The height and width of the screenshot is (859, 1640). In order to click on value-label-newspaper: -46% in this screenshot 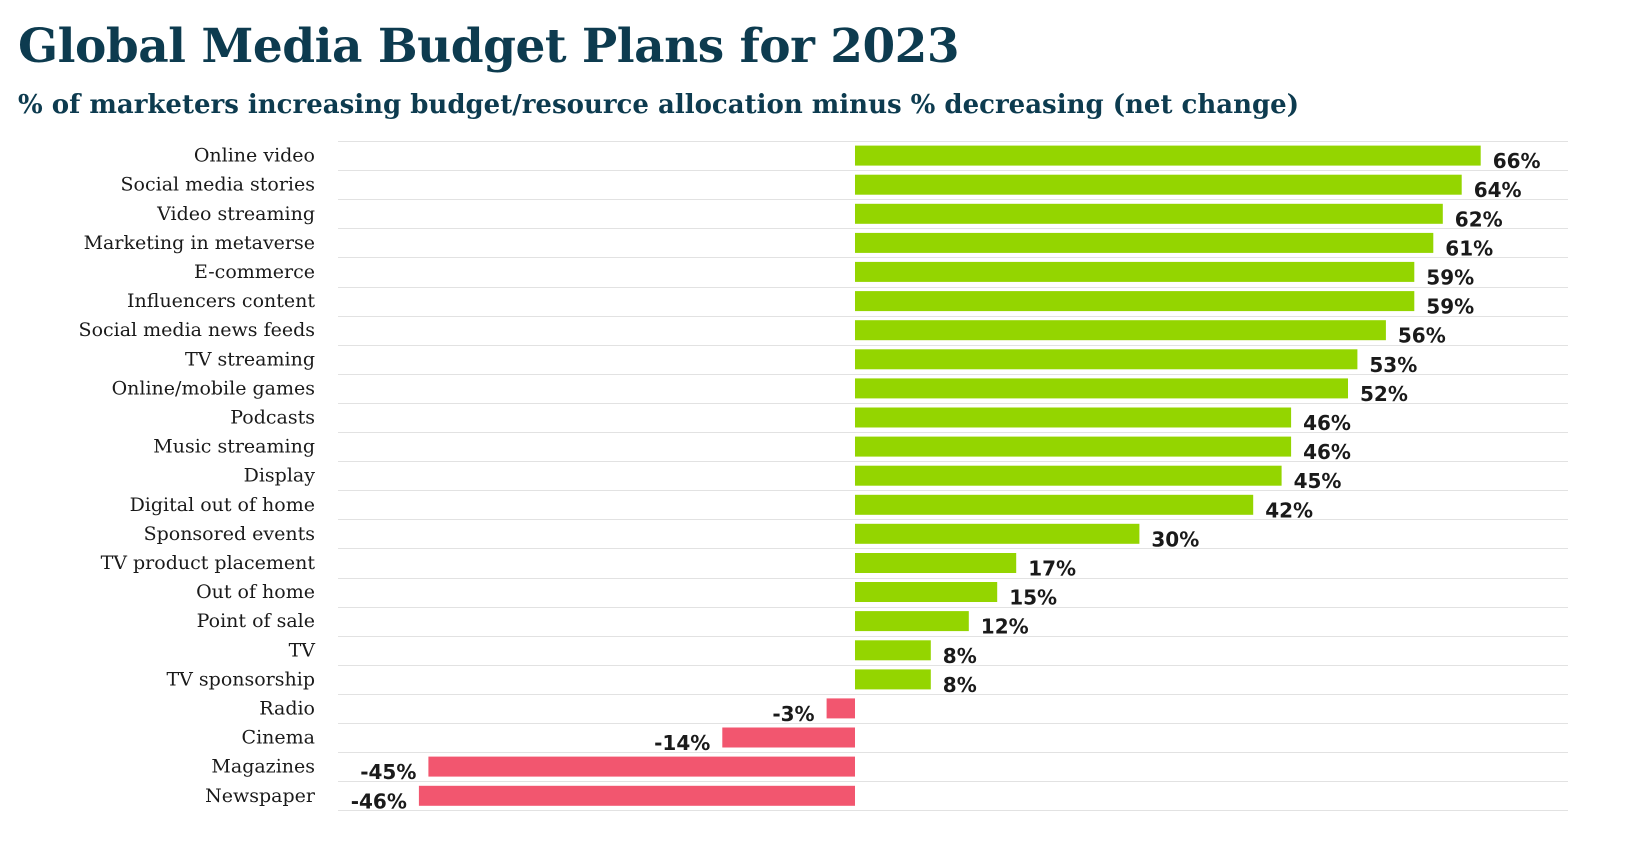, I will do `click(379, 801)`.